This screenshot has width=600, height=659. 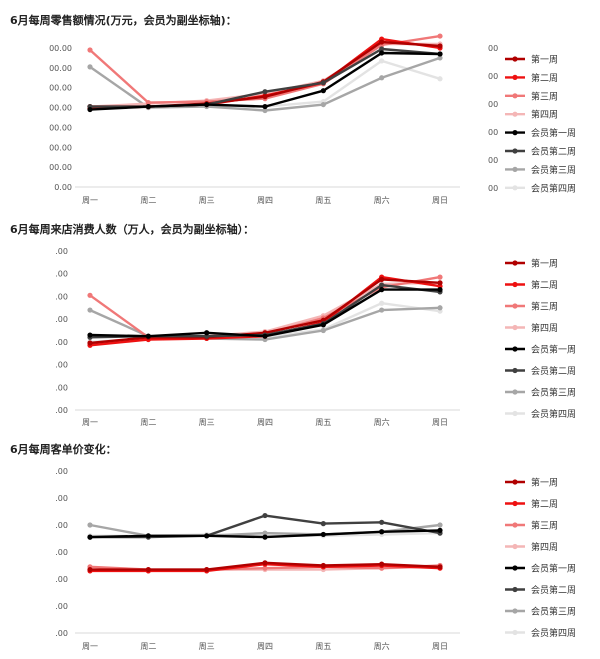 What do you see at coordinates (553, 612) in the screenshot?
I see `legend-label: 会员第三周` at bounding box center [553, 612].